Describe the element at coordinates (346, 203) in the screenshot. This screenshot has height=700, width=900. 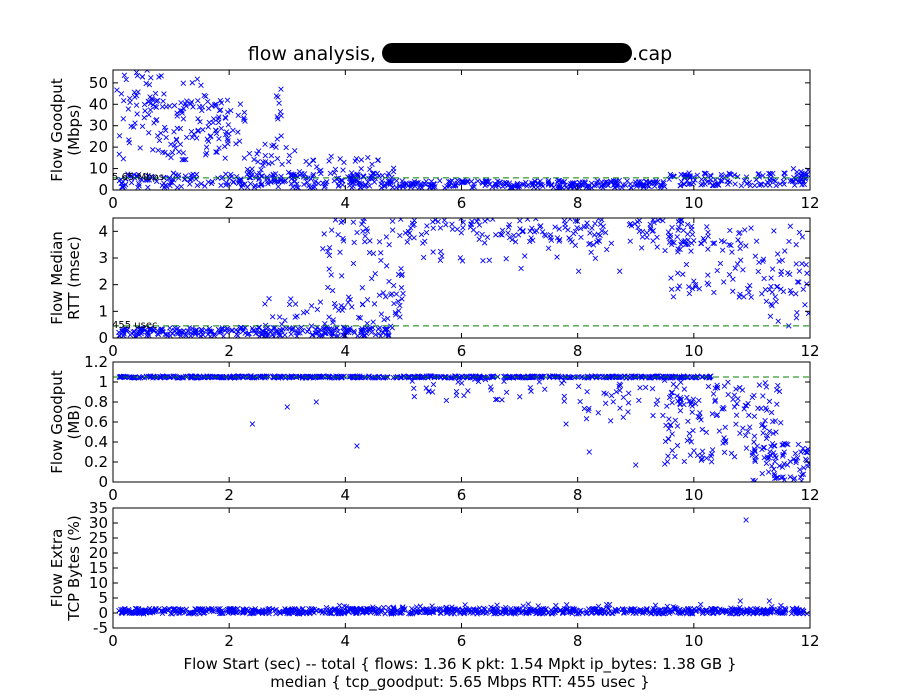
I see `x-tick-label: 4` at that location.